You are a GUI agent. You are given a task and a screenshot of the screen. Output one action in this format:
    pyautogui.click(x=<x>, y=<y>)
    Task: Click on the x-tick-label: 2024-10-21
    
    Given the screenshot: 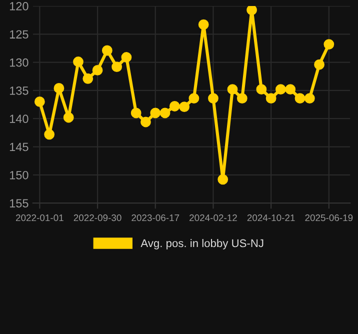 What is the action you would take?
    pyautogui.click(x=271, y=218)
    